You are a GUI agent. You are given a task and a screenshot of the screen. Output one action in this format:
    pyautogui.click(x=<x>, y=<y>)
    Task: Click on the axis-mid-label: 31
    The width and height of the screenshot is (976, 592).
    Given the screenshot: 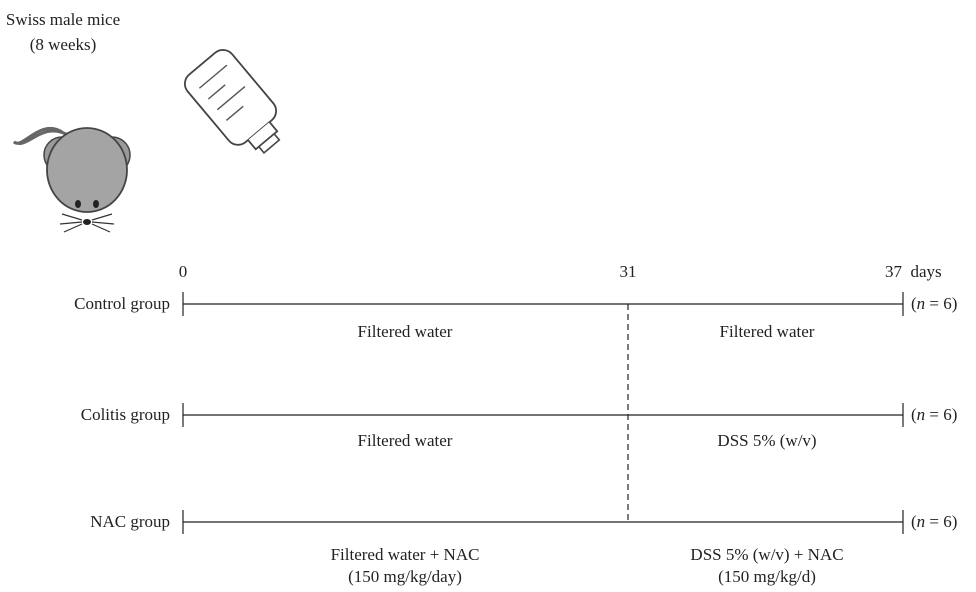 What is the action you would take?
    pyautogui.click(x=628, y=271)
    